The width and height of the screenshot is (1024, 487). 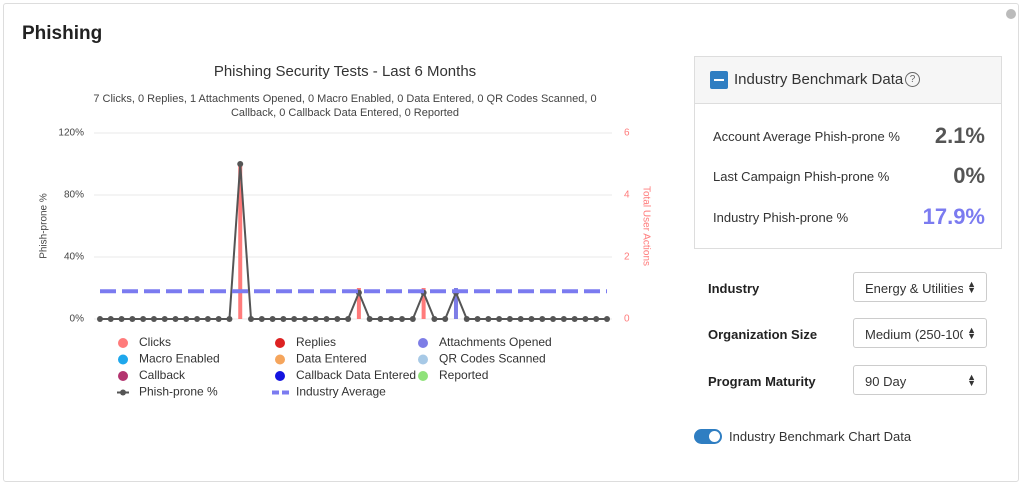 What do you see at coordinates (463, 375) in the screenshot?
I see `legend-label: Reported` at bounding box center [463, 375].